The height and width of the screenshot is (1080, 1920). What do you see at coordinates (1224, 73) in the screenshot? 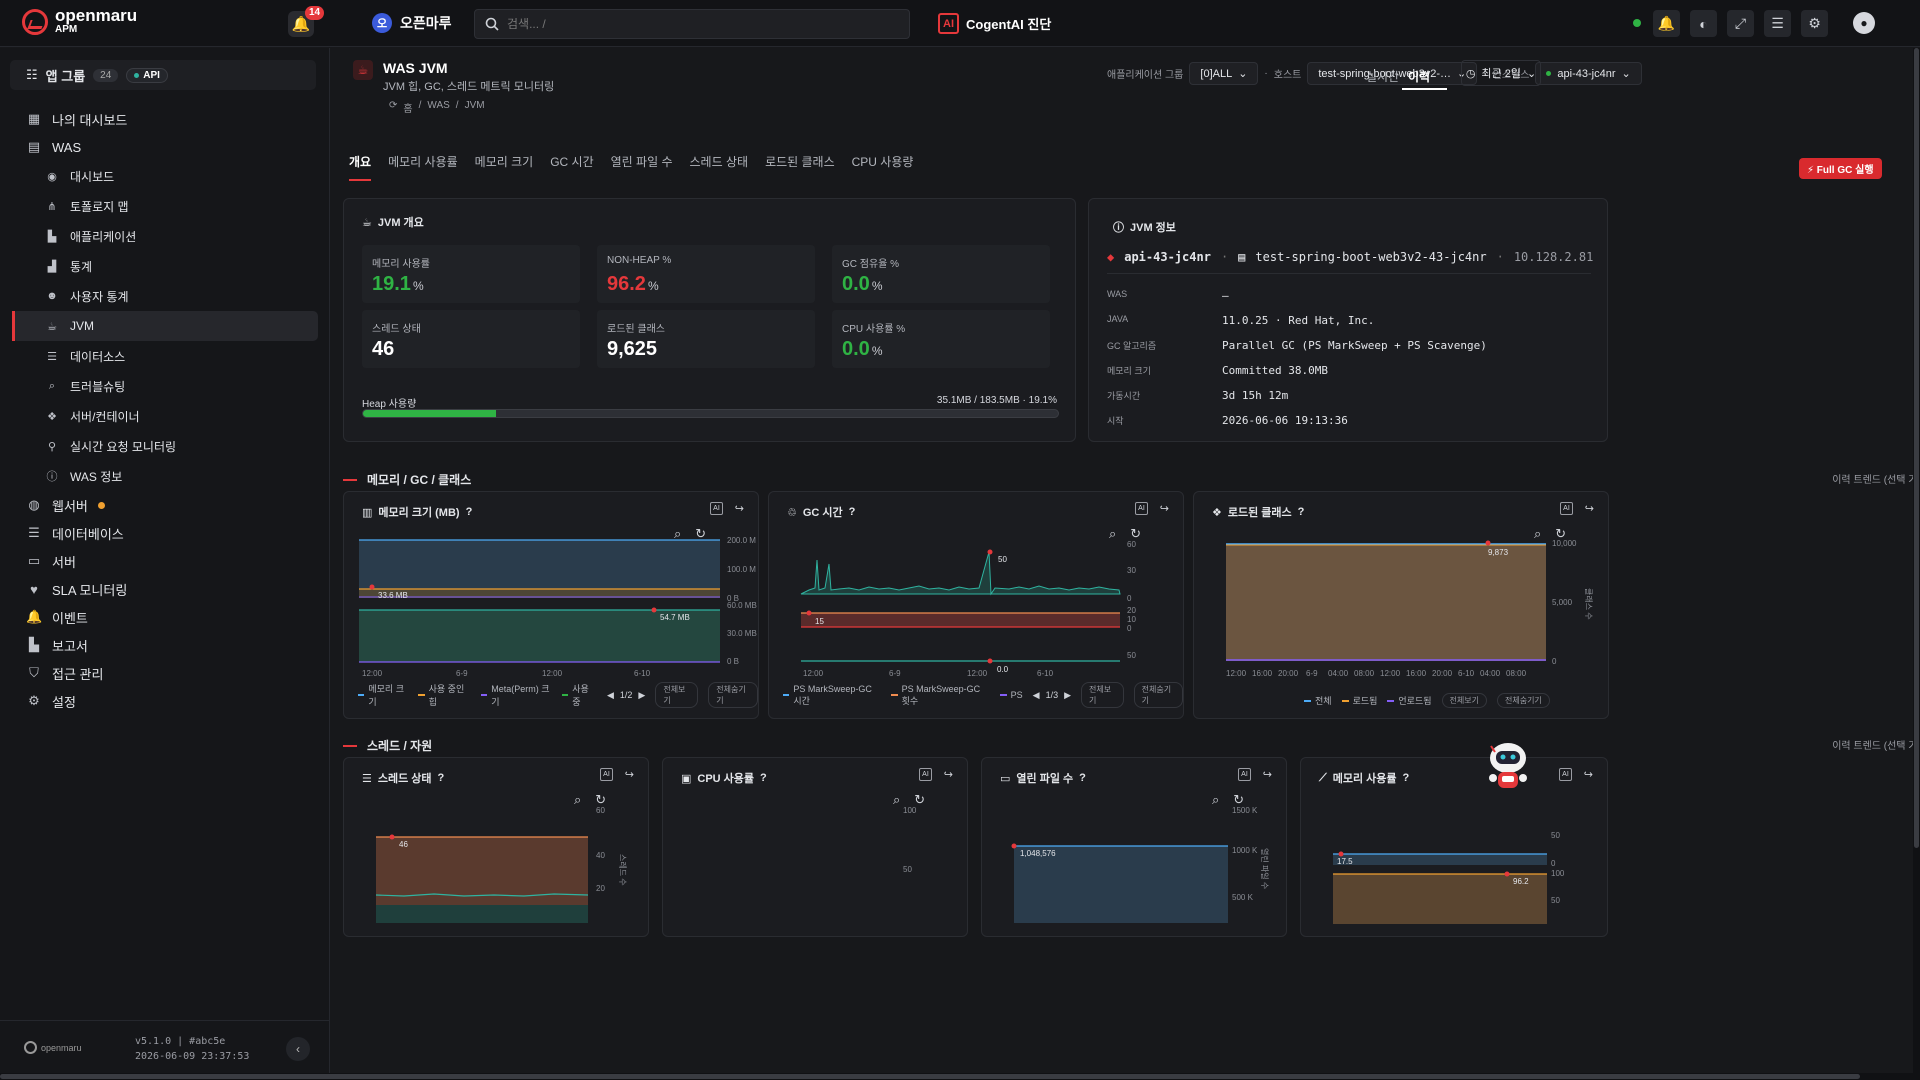
I see `group-select: [0]ALL ⌄` at bounding box center [1224, 73].